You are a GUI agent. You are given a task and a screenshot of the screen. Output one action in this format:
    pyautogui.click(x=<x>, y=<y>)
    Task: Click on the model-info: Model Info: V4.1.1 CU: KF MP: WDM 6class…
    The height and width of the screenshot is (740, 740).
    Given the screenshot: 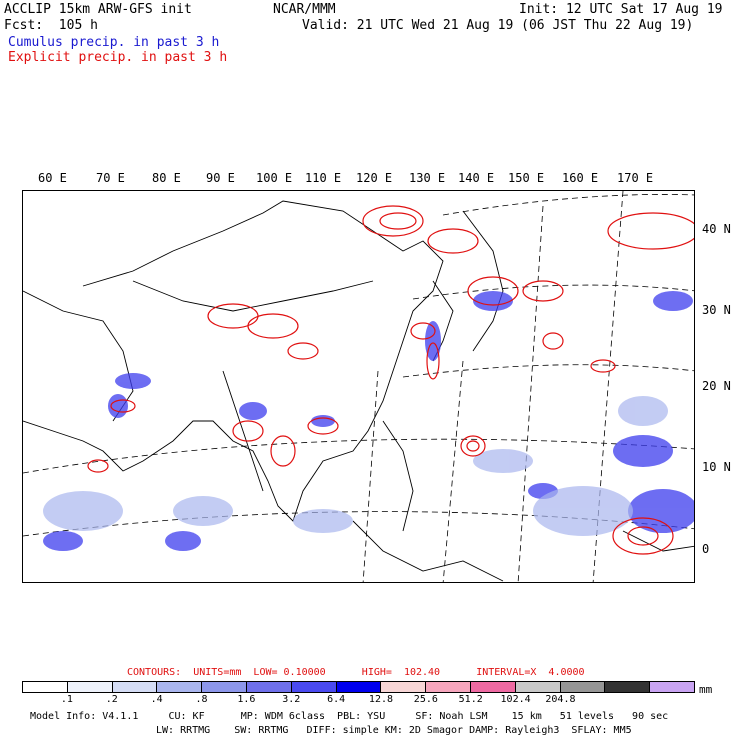 What is the action you would take?
    pyautogui.click(x=349, y=716)
    